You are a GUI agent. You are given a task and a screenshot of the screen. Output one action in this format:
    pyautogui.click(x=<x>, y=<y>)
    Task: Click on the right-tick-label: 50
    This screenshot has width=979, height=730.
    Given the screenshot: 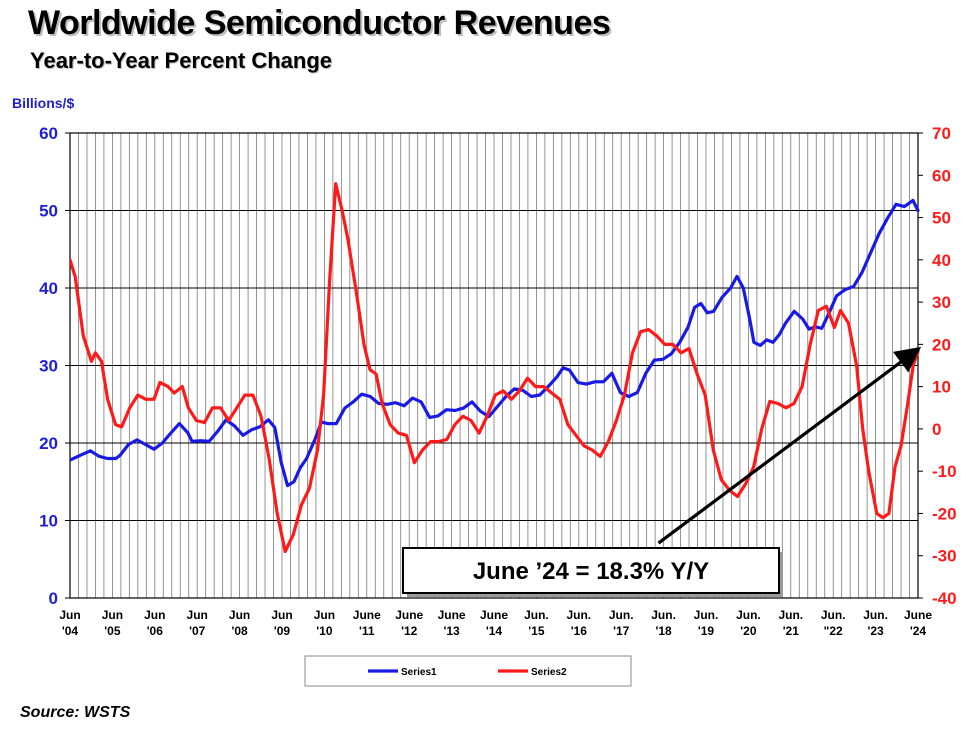 What is the action you would take?
    pyautogui.click(x=941, y=218)
    